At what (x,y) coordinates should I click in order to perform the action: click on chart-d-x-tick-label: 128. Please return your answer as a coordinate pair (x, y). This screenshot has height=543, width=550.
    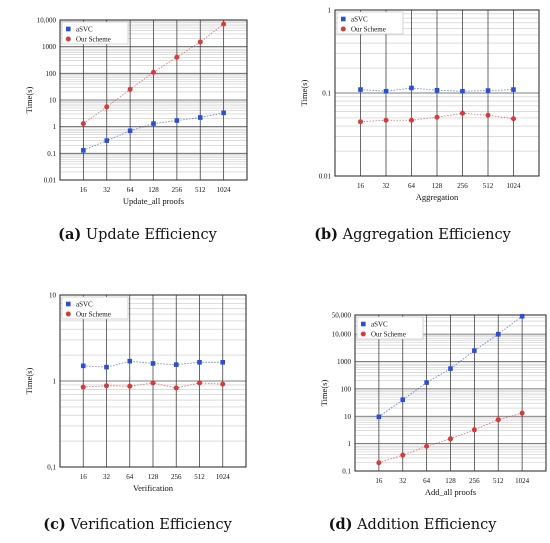
    Looking at the image, I should click on (450, 481).